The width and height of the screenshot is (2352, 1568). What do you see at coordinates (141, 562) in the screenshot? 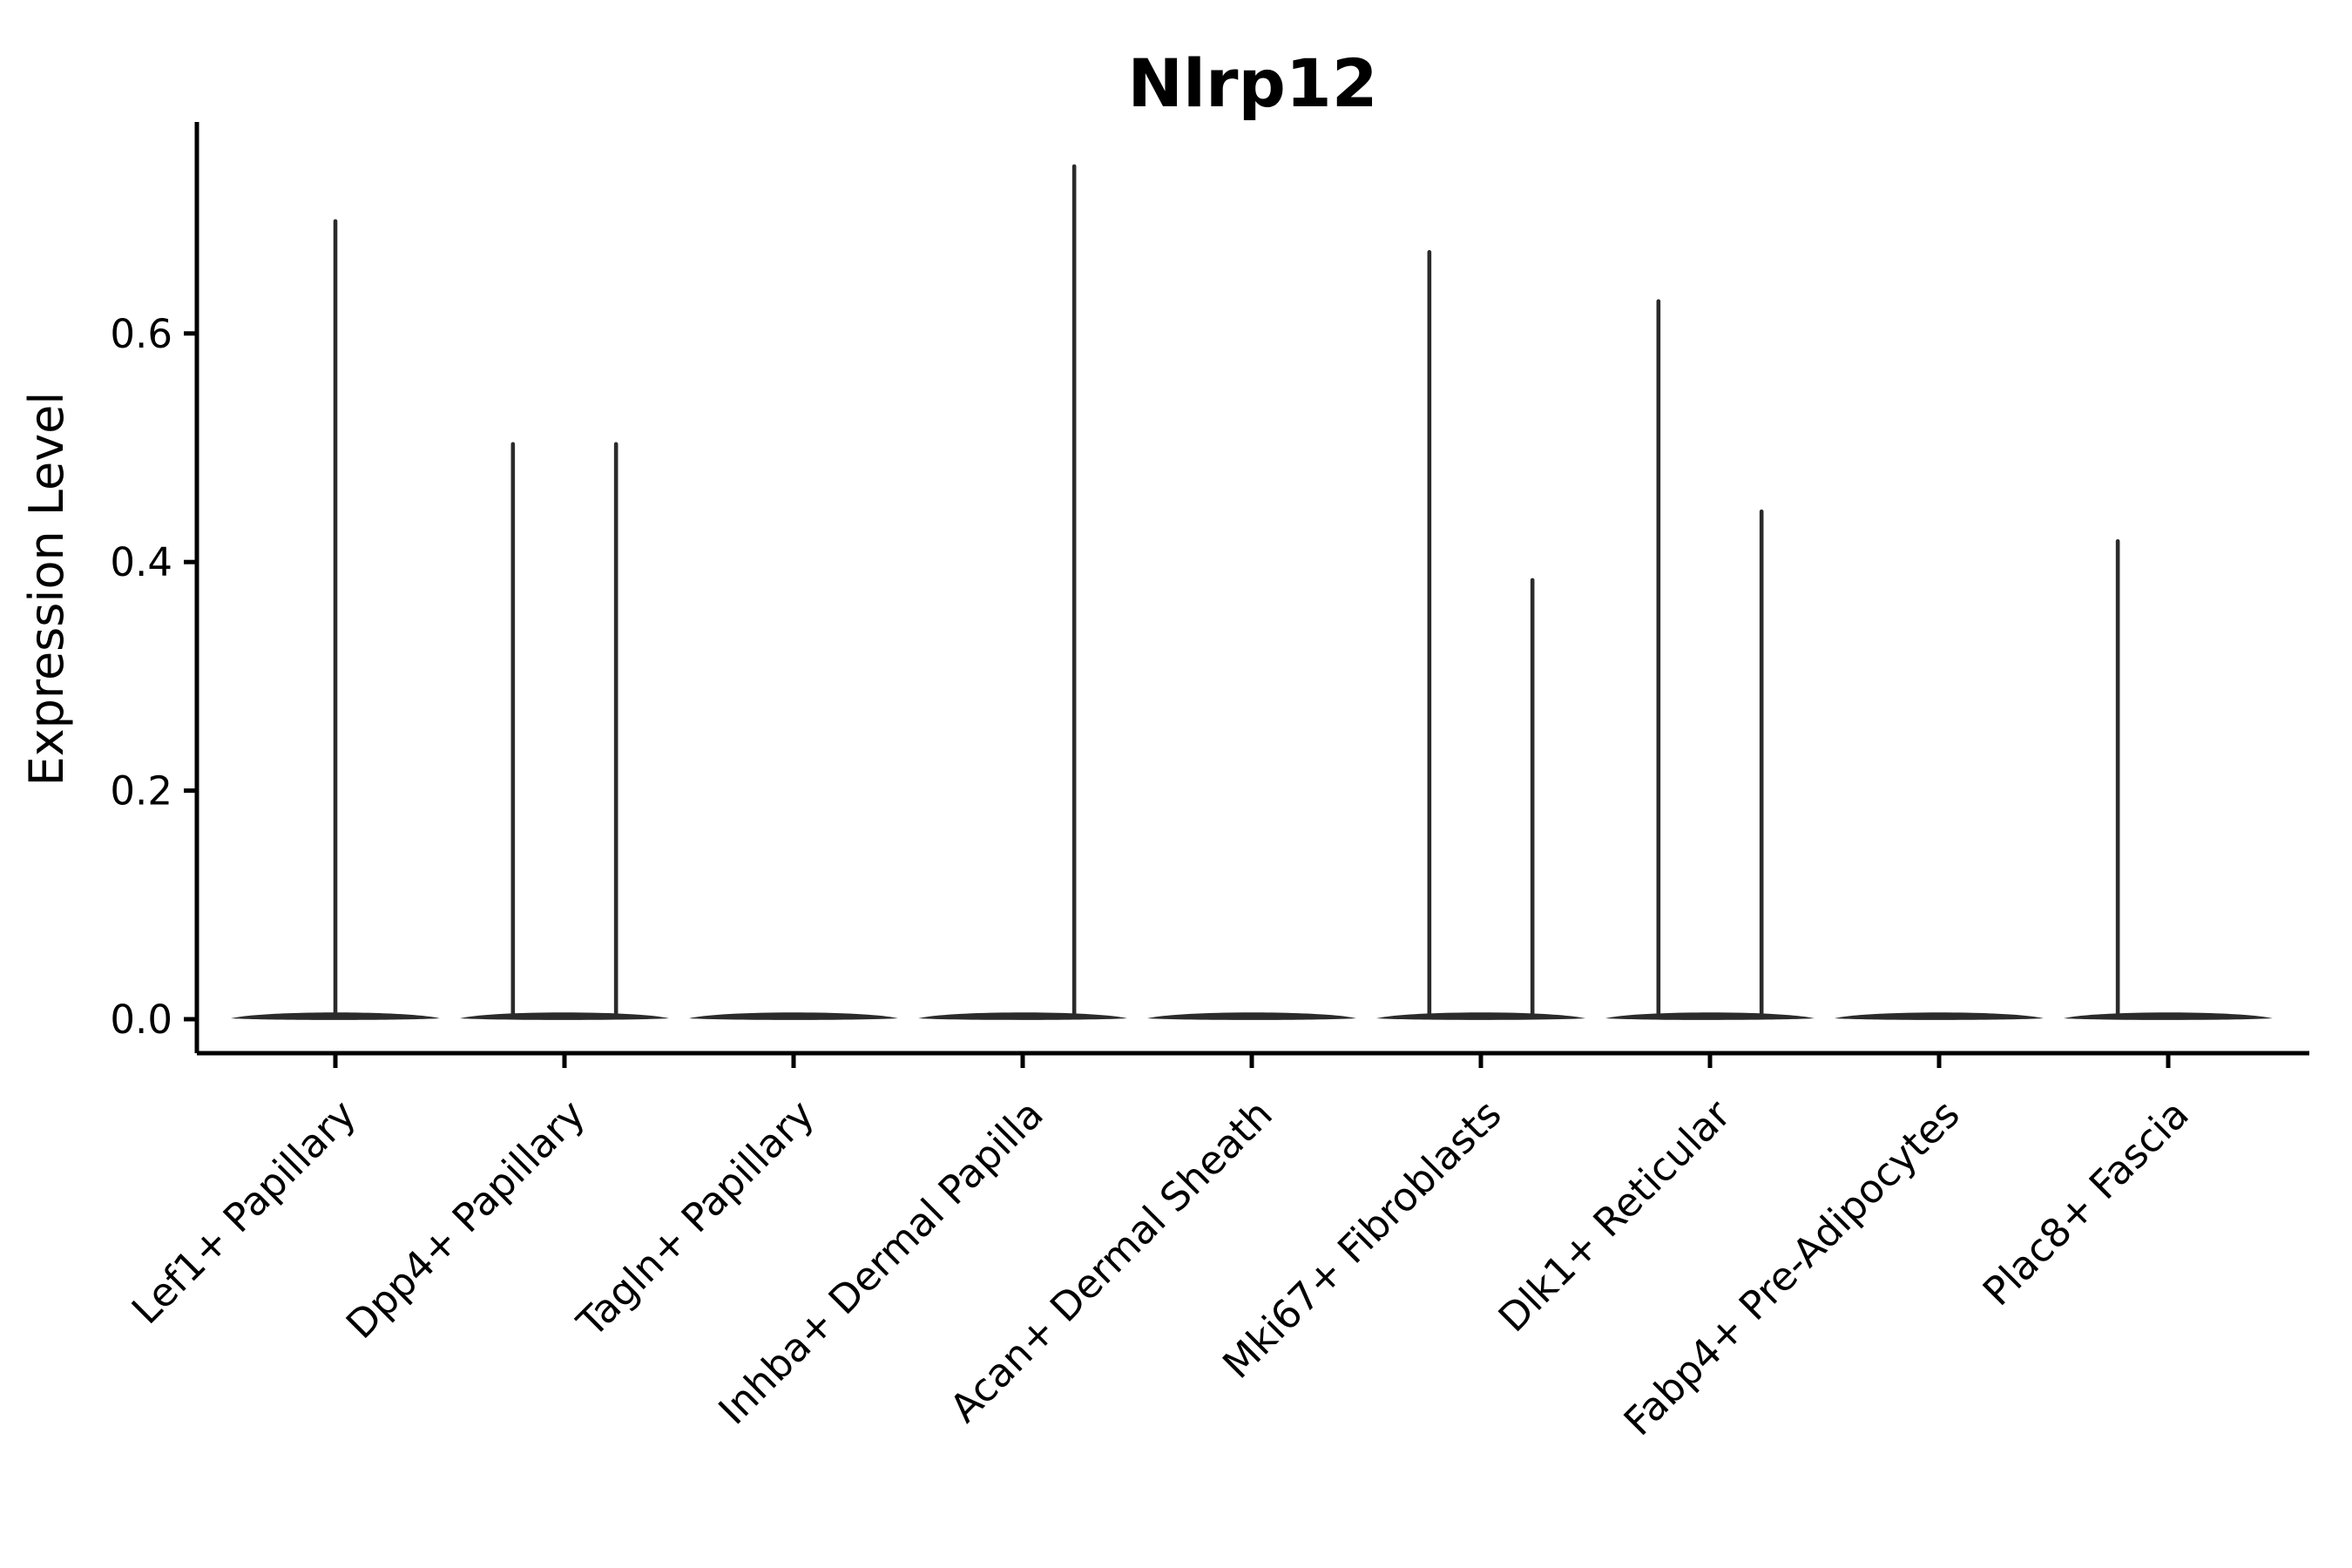
I see `y-tick-label: 0.4` at bounding box center [141, 562].